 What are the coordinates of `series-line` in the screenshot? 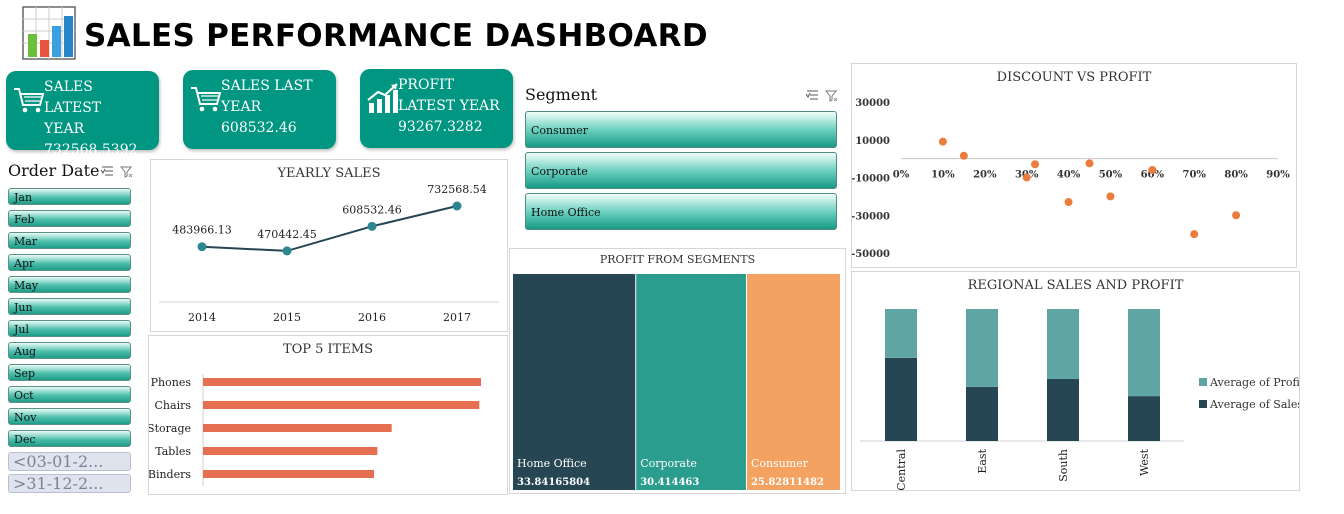 It's located at (329, 228).